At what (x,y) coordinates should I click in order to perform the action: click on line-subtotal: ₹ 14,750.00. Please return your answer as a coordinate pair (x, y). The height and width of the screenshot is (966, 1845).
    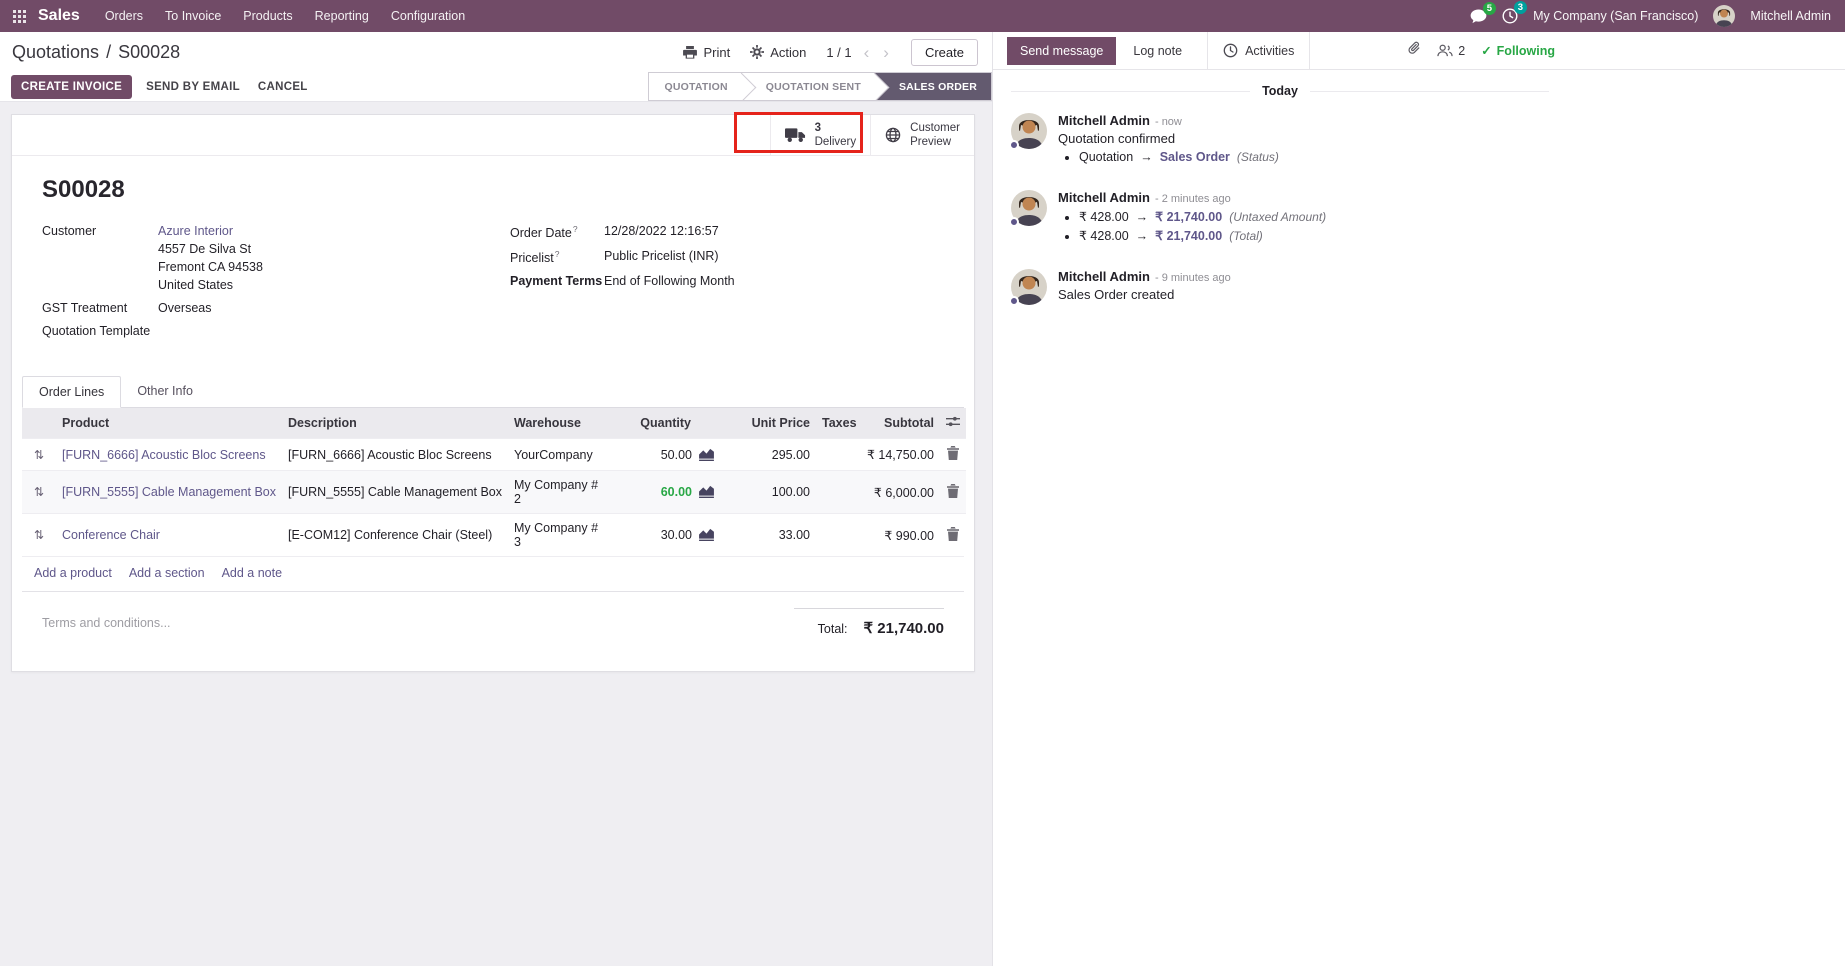
    Looking at the image, I should click on (900, 455).